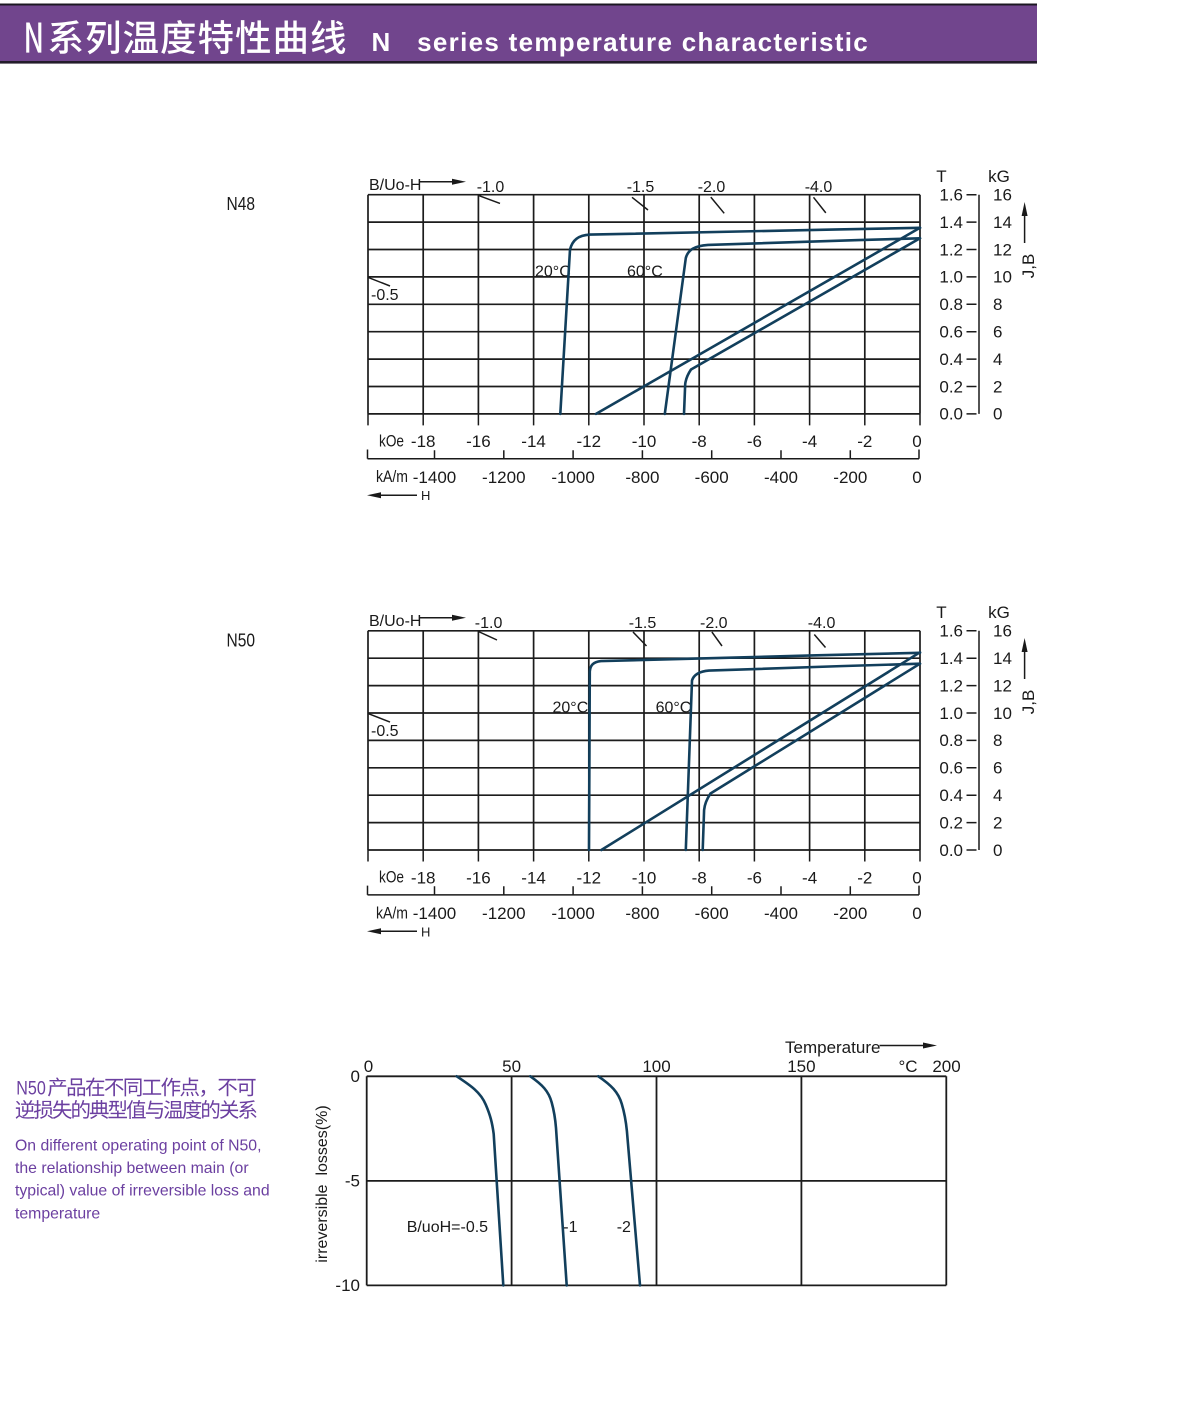 The width and height of the screenshot is (1200, 1418). Describe the element at coordinates (819, 187) in the screenshot. I see `svg-text: -4.0` at that location.